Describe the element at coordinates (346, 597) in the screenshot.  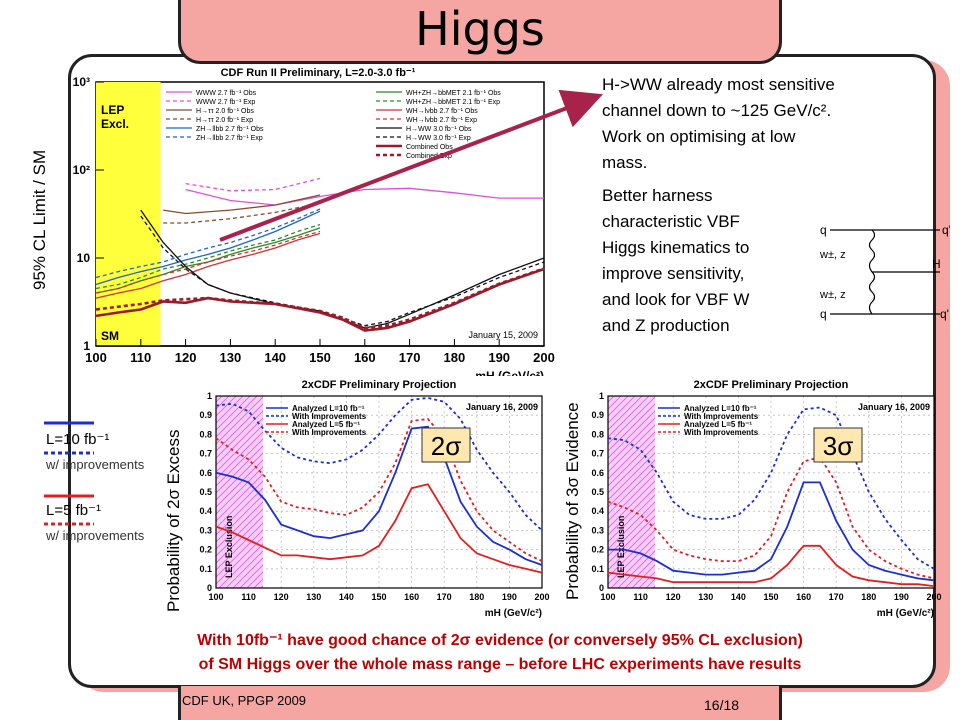
I see `excess-x-tick-label: 140` at that location.